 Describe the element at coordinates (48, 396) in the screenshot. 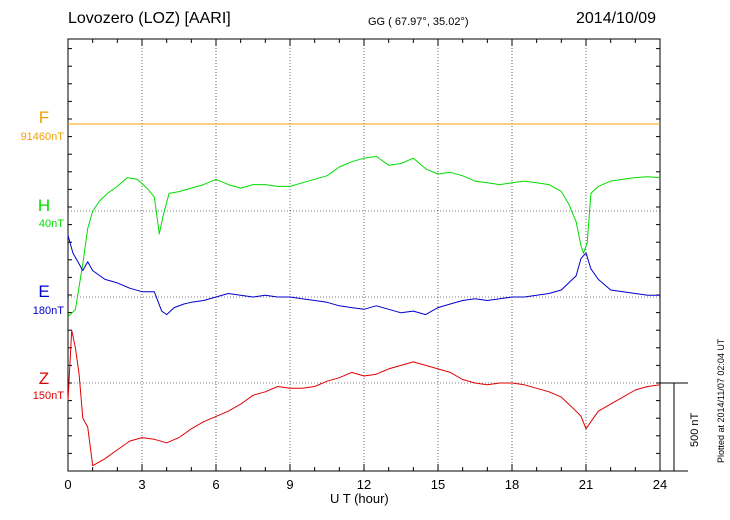

I see `baseline-label-z: 150nT` at that location.